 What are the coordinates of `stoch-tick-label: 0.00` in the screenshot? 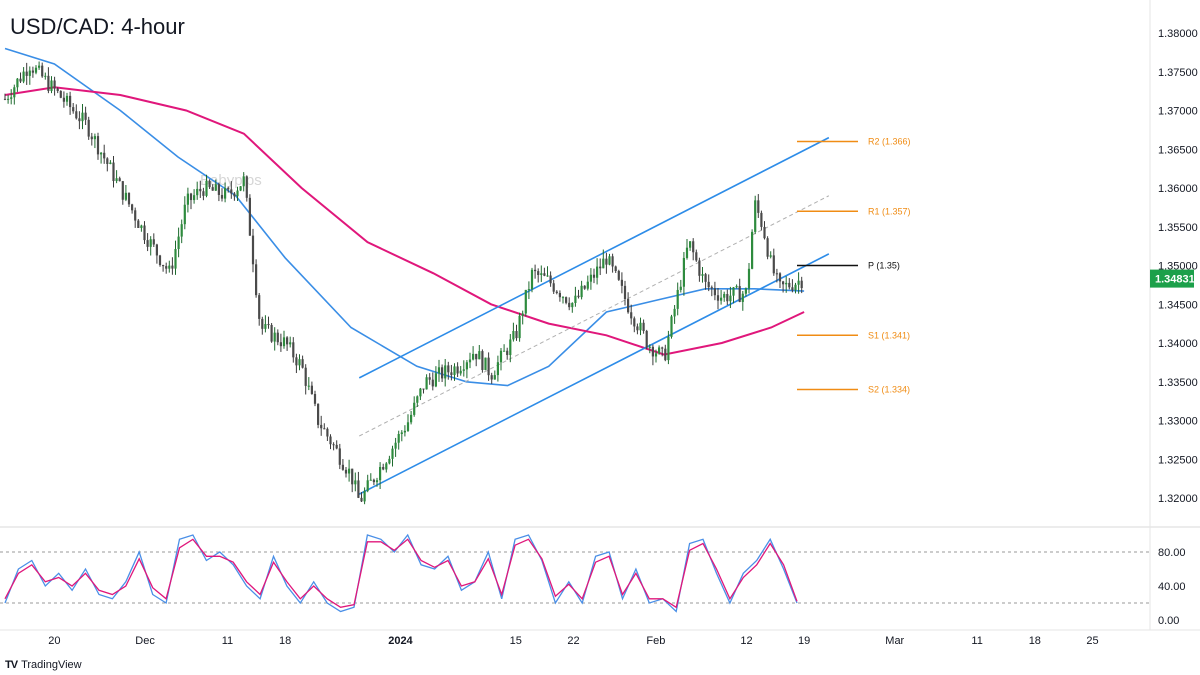 It's located at (1168, 621).